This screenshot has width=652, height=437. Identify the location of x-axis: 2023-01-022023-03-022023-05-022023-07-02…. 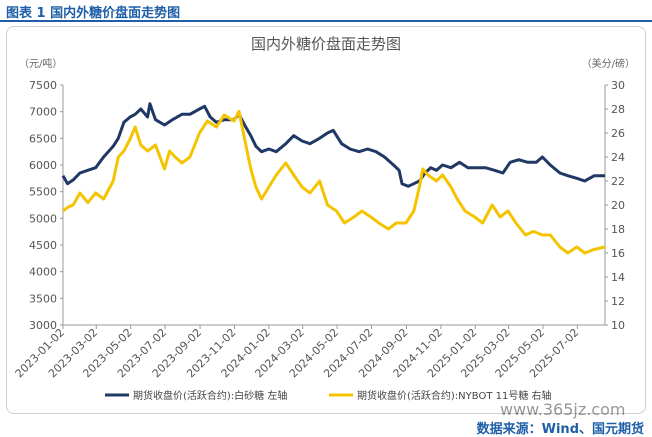
(297, 352).